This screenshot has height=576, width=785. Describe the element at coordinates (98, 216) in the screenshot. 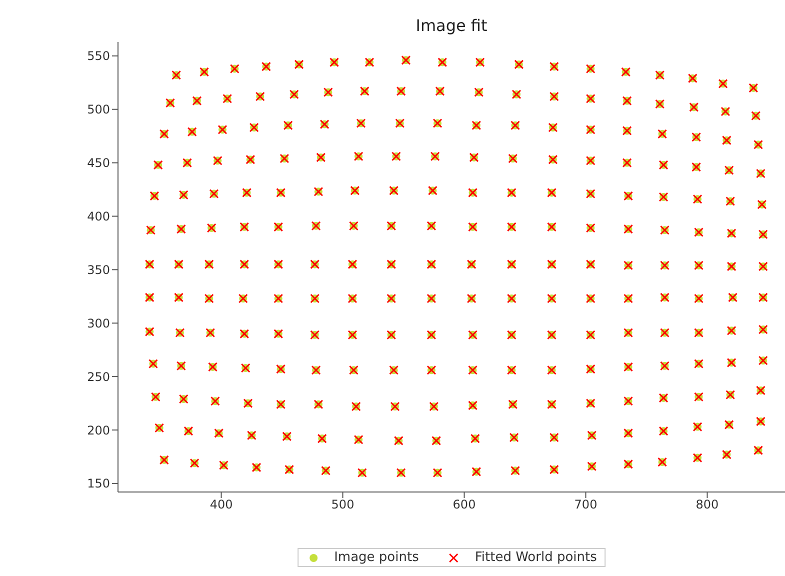

I see `y-tick-label: 400` at that location.